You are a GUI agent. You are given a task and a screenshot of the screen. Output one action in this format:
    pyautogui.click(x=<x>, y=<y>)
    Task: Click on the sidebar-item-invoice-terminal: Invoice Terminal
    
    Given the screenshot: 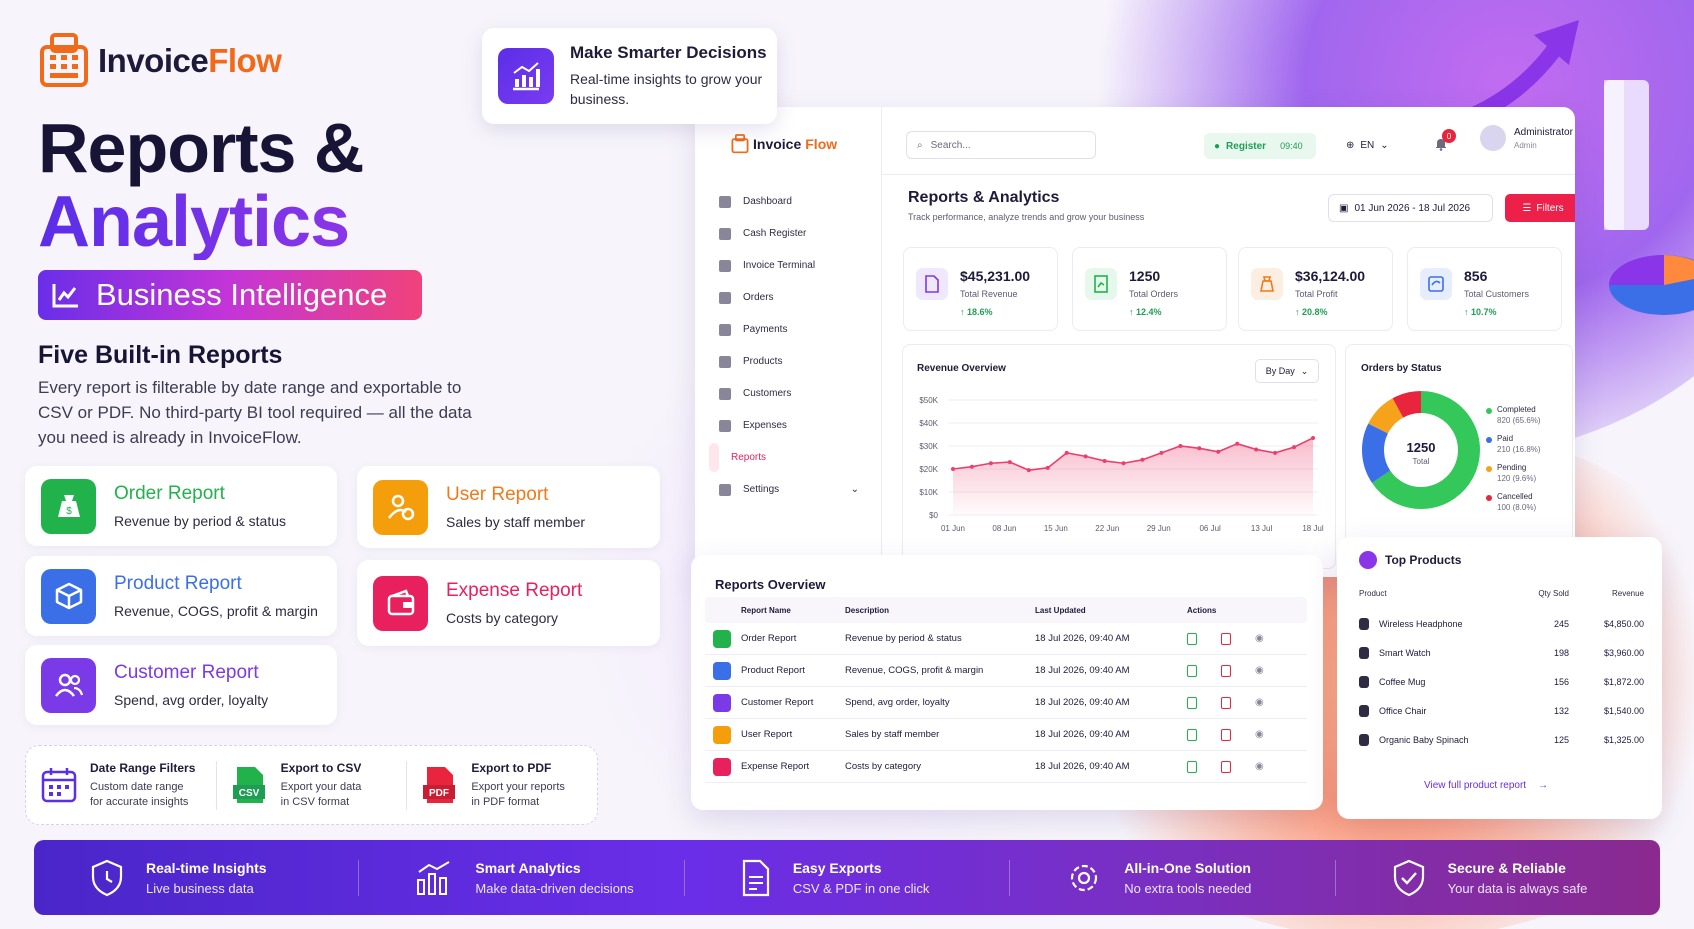 What is the action you would take?
    pyautogui.click(x=789, y=265)
    